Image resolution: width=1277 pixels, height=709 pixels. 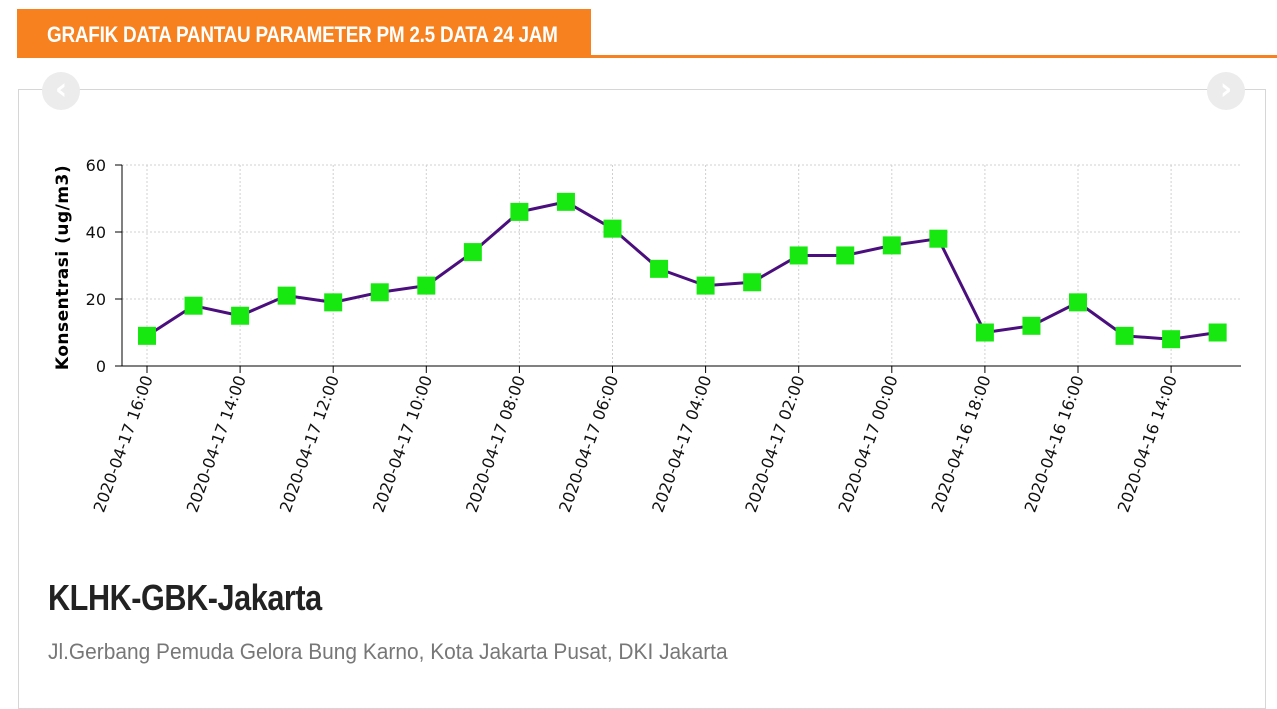 What do you see at coordinates (61, 91) in the screenshot?
I see `chevron-left-icon: ‹` at bounding box center [61, 91].